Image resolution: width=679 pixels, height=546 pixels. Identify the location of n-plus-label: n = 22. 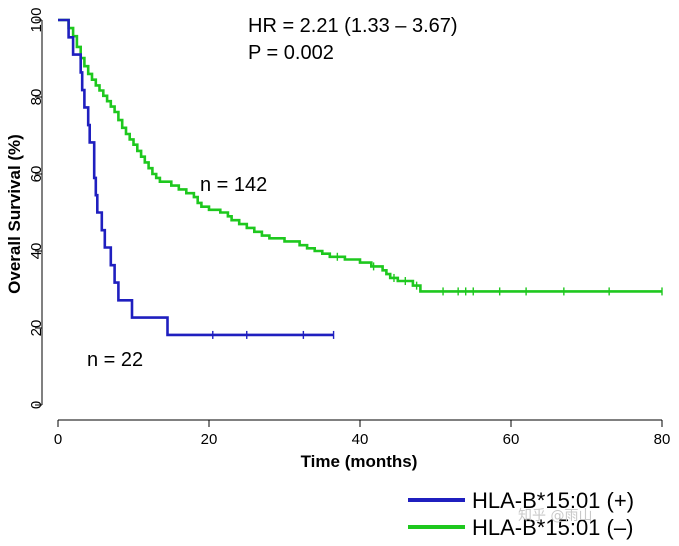
(115, 360).